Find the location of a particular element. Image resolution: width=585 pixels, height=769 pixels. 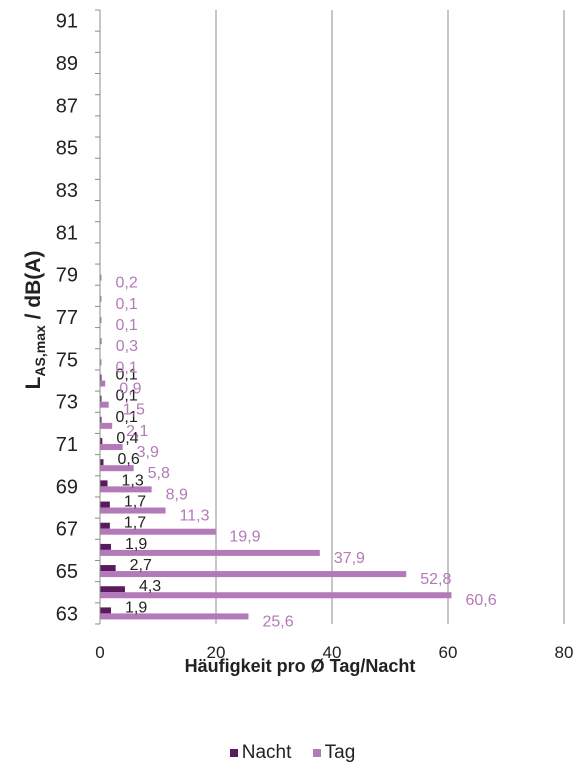

y-tick-label-65: 65 is located at coordinates (67, 572).